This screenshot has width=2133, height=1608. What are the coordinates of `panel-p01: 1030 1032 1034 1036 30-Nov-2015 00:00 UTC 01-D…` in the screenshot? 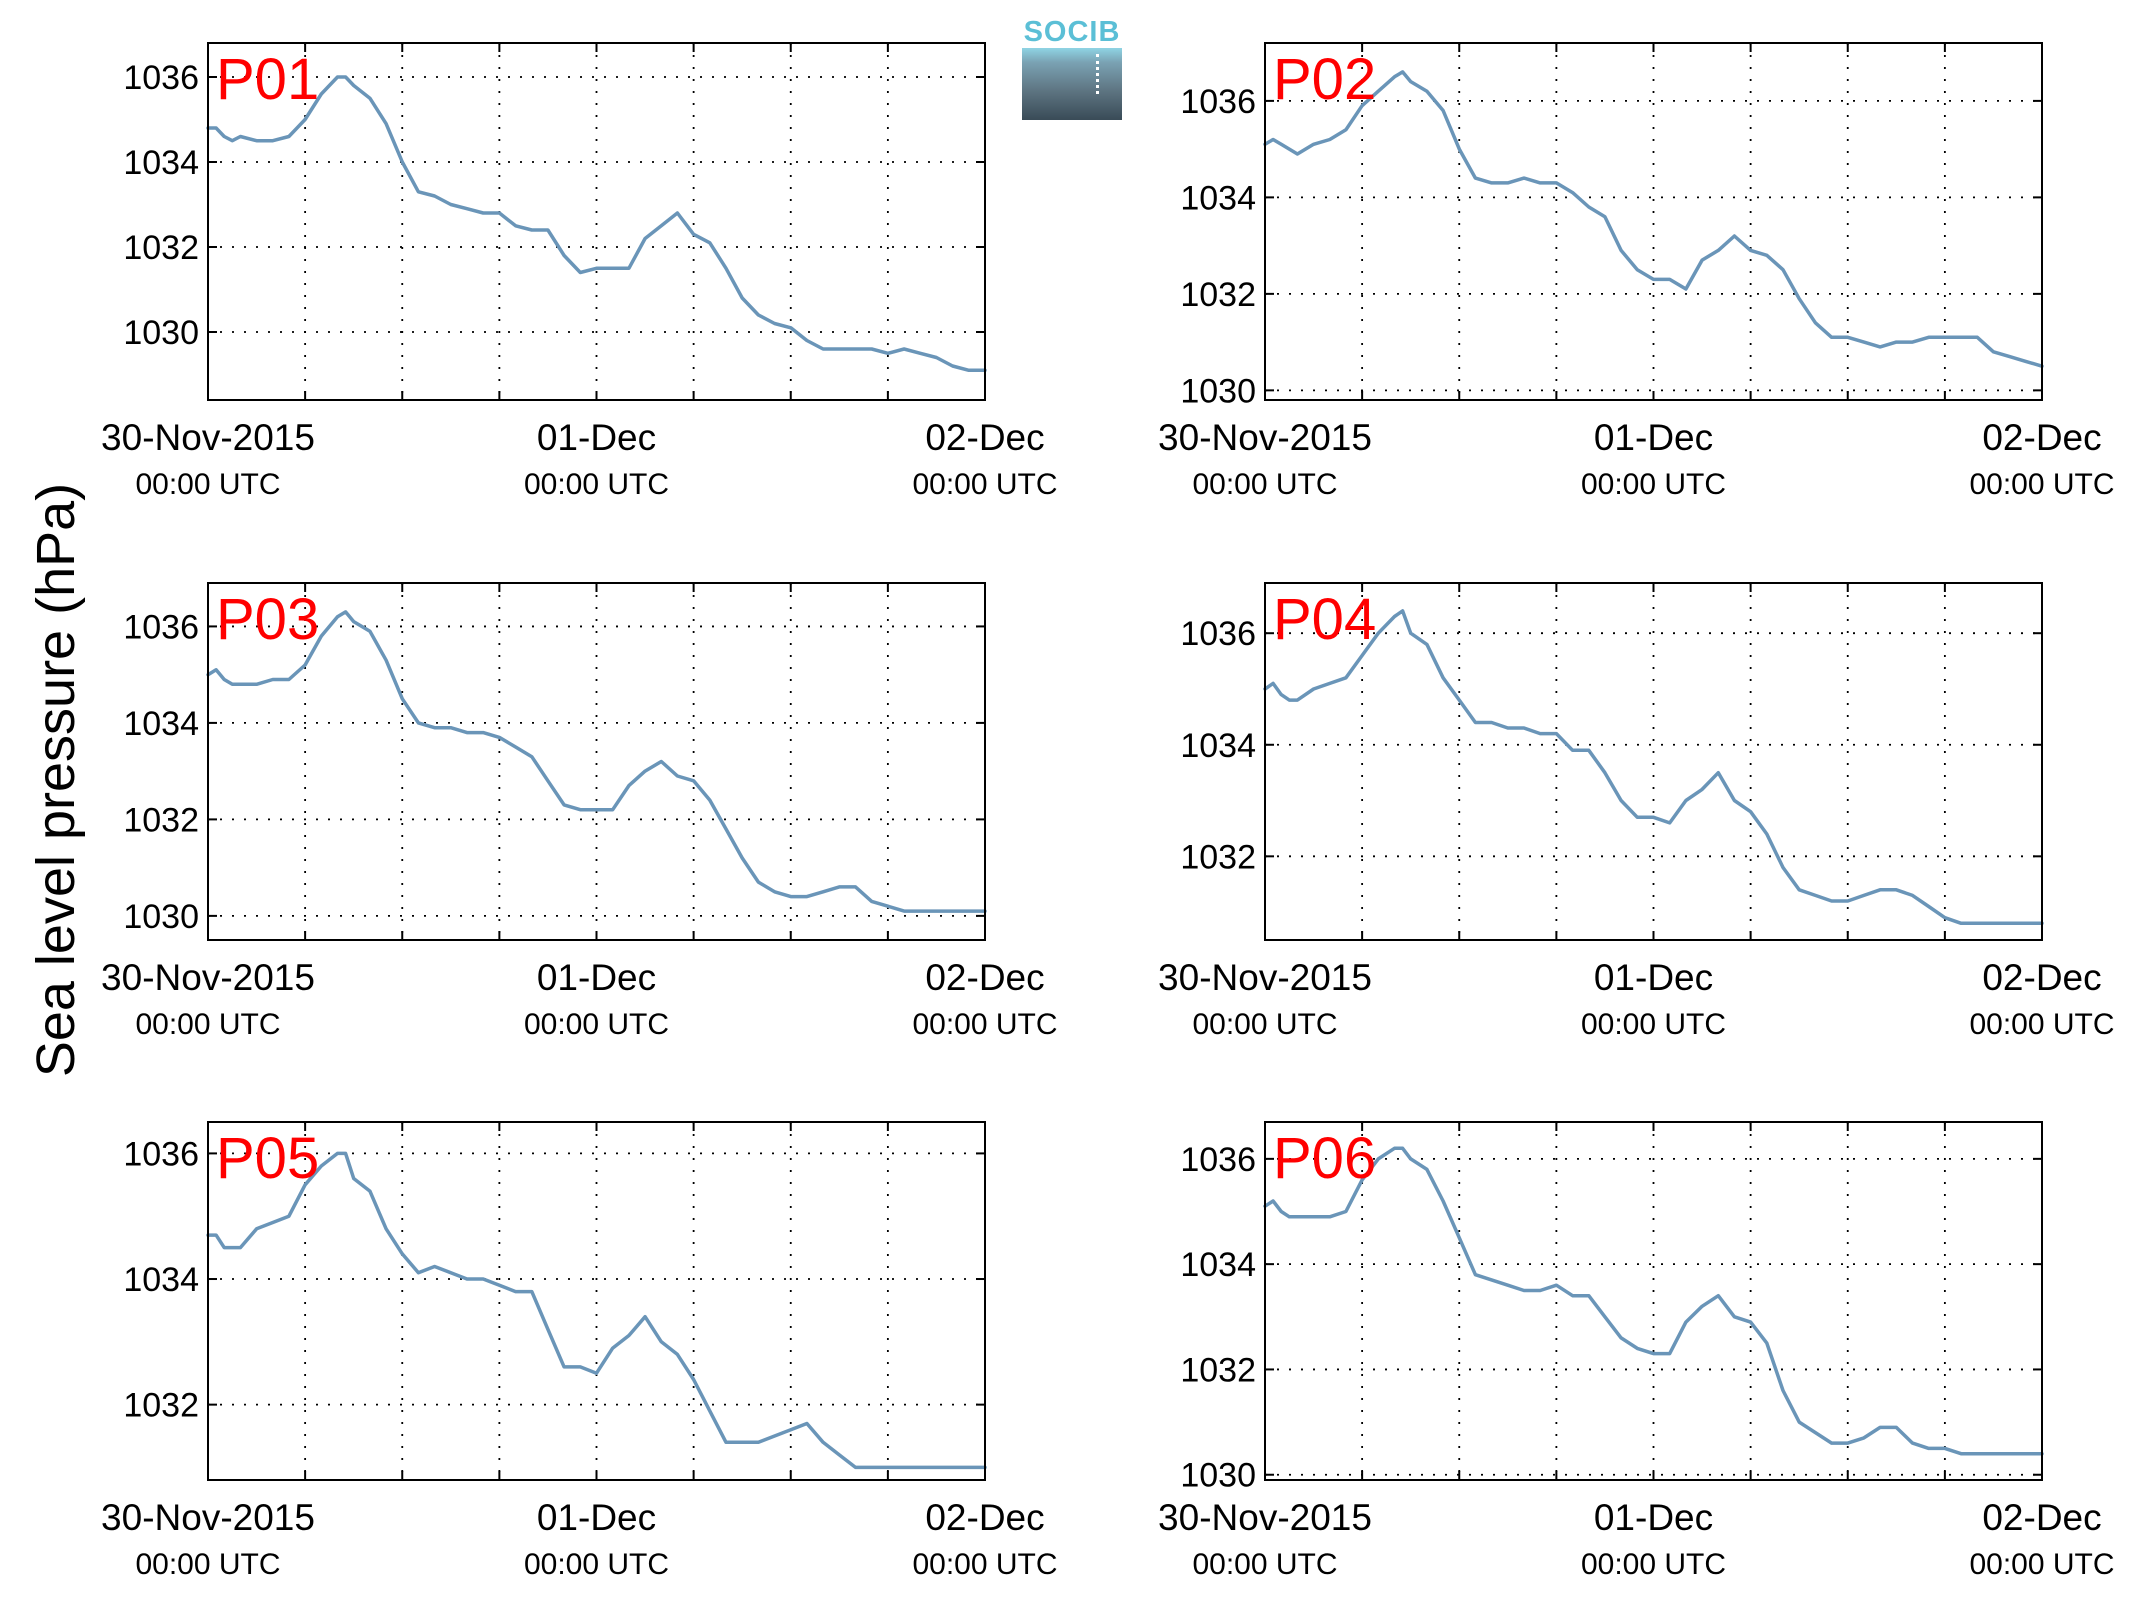 It's located at (579, 271).